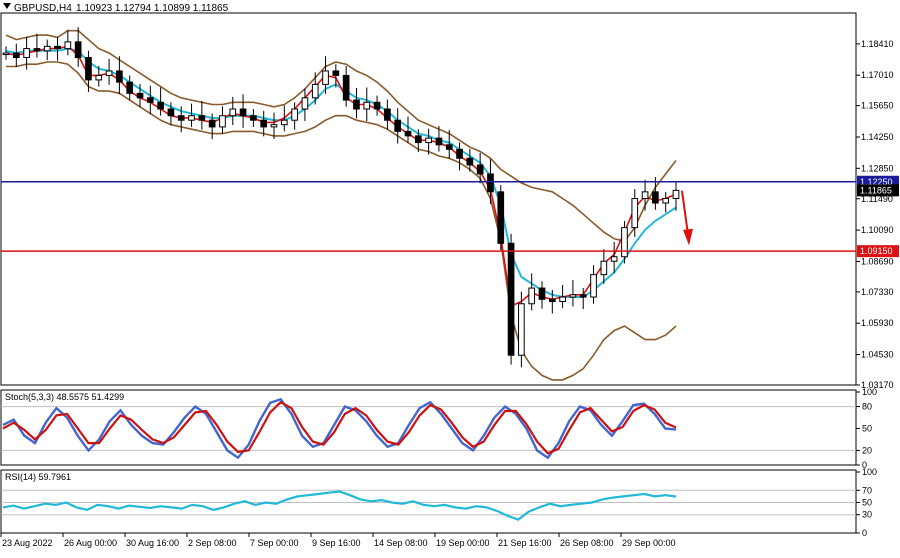 This screenshot has height=558, width=900. What do you see at coordinates (877, 44) in the screenshot?
I see `price-tick-label: 1.18410` at bounding box center [877, 44].